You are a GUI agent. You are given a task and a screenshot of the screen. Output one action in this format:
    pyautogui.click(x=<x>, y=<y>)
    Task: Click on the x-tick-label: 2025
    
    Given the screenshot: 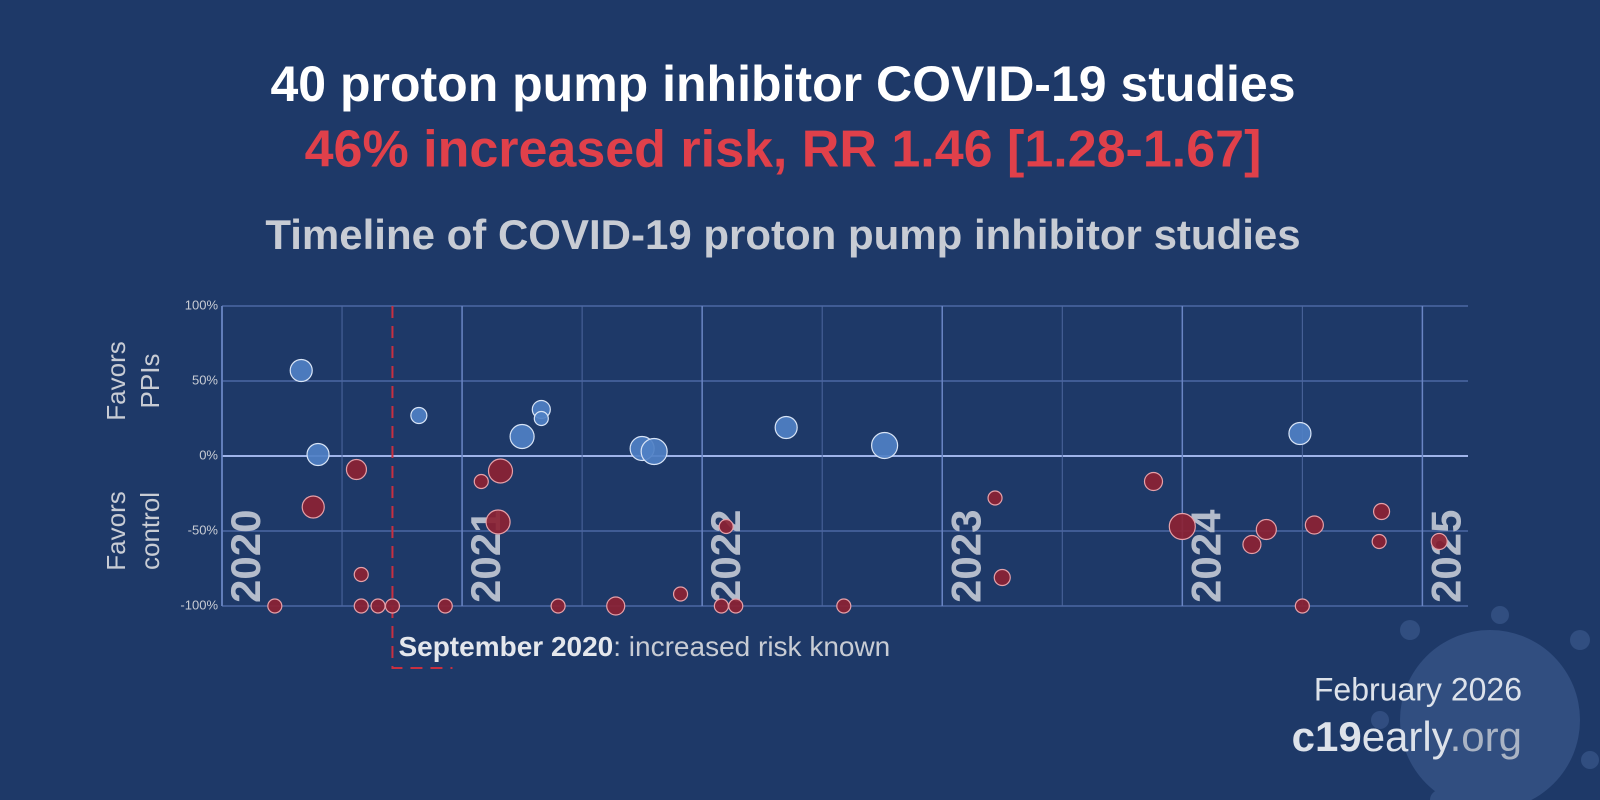 What is the action you would take?
    pyautogui.click(x=1445, y=556)
    